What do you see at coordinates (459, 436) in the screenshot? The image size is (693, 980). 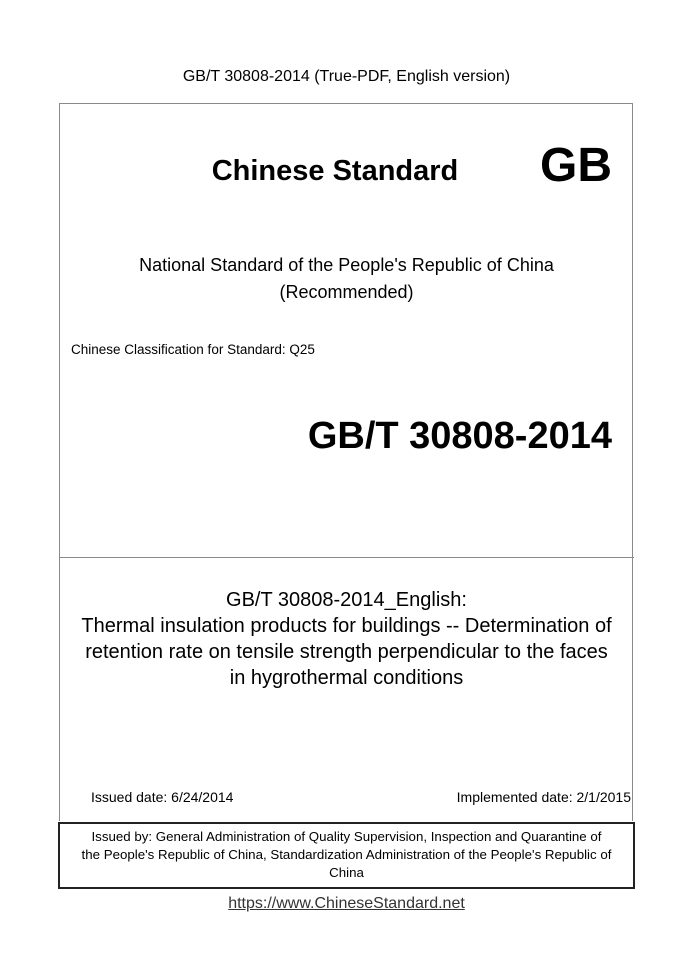 I see `standard-number: GB/T 30808-2014` at bounding box center [459, 436].